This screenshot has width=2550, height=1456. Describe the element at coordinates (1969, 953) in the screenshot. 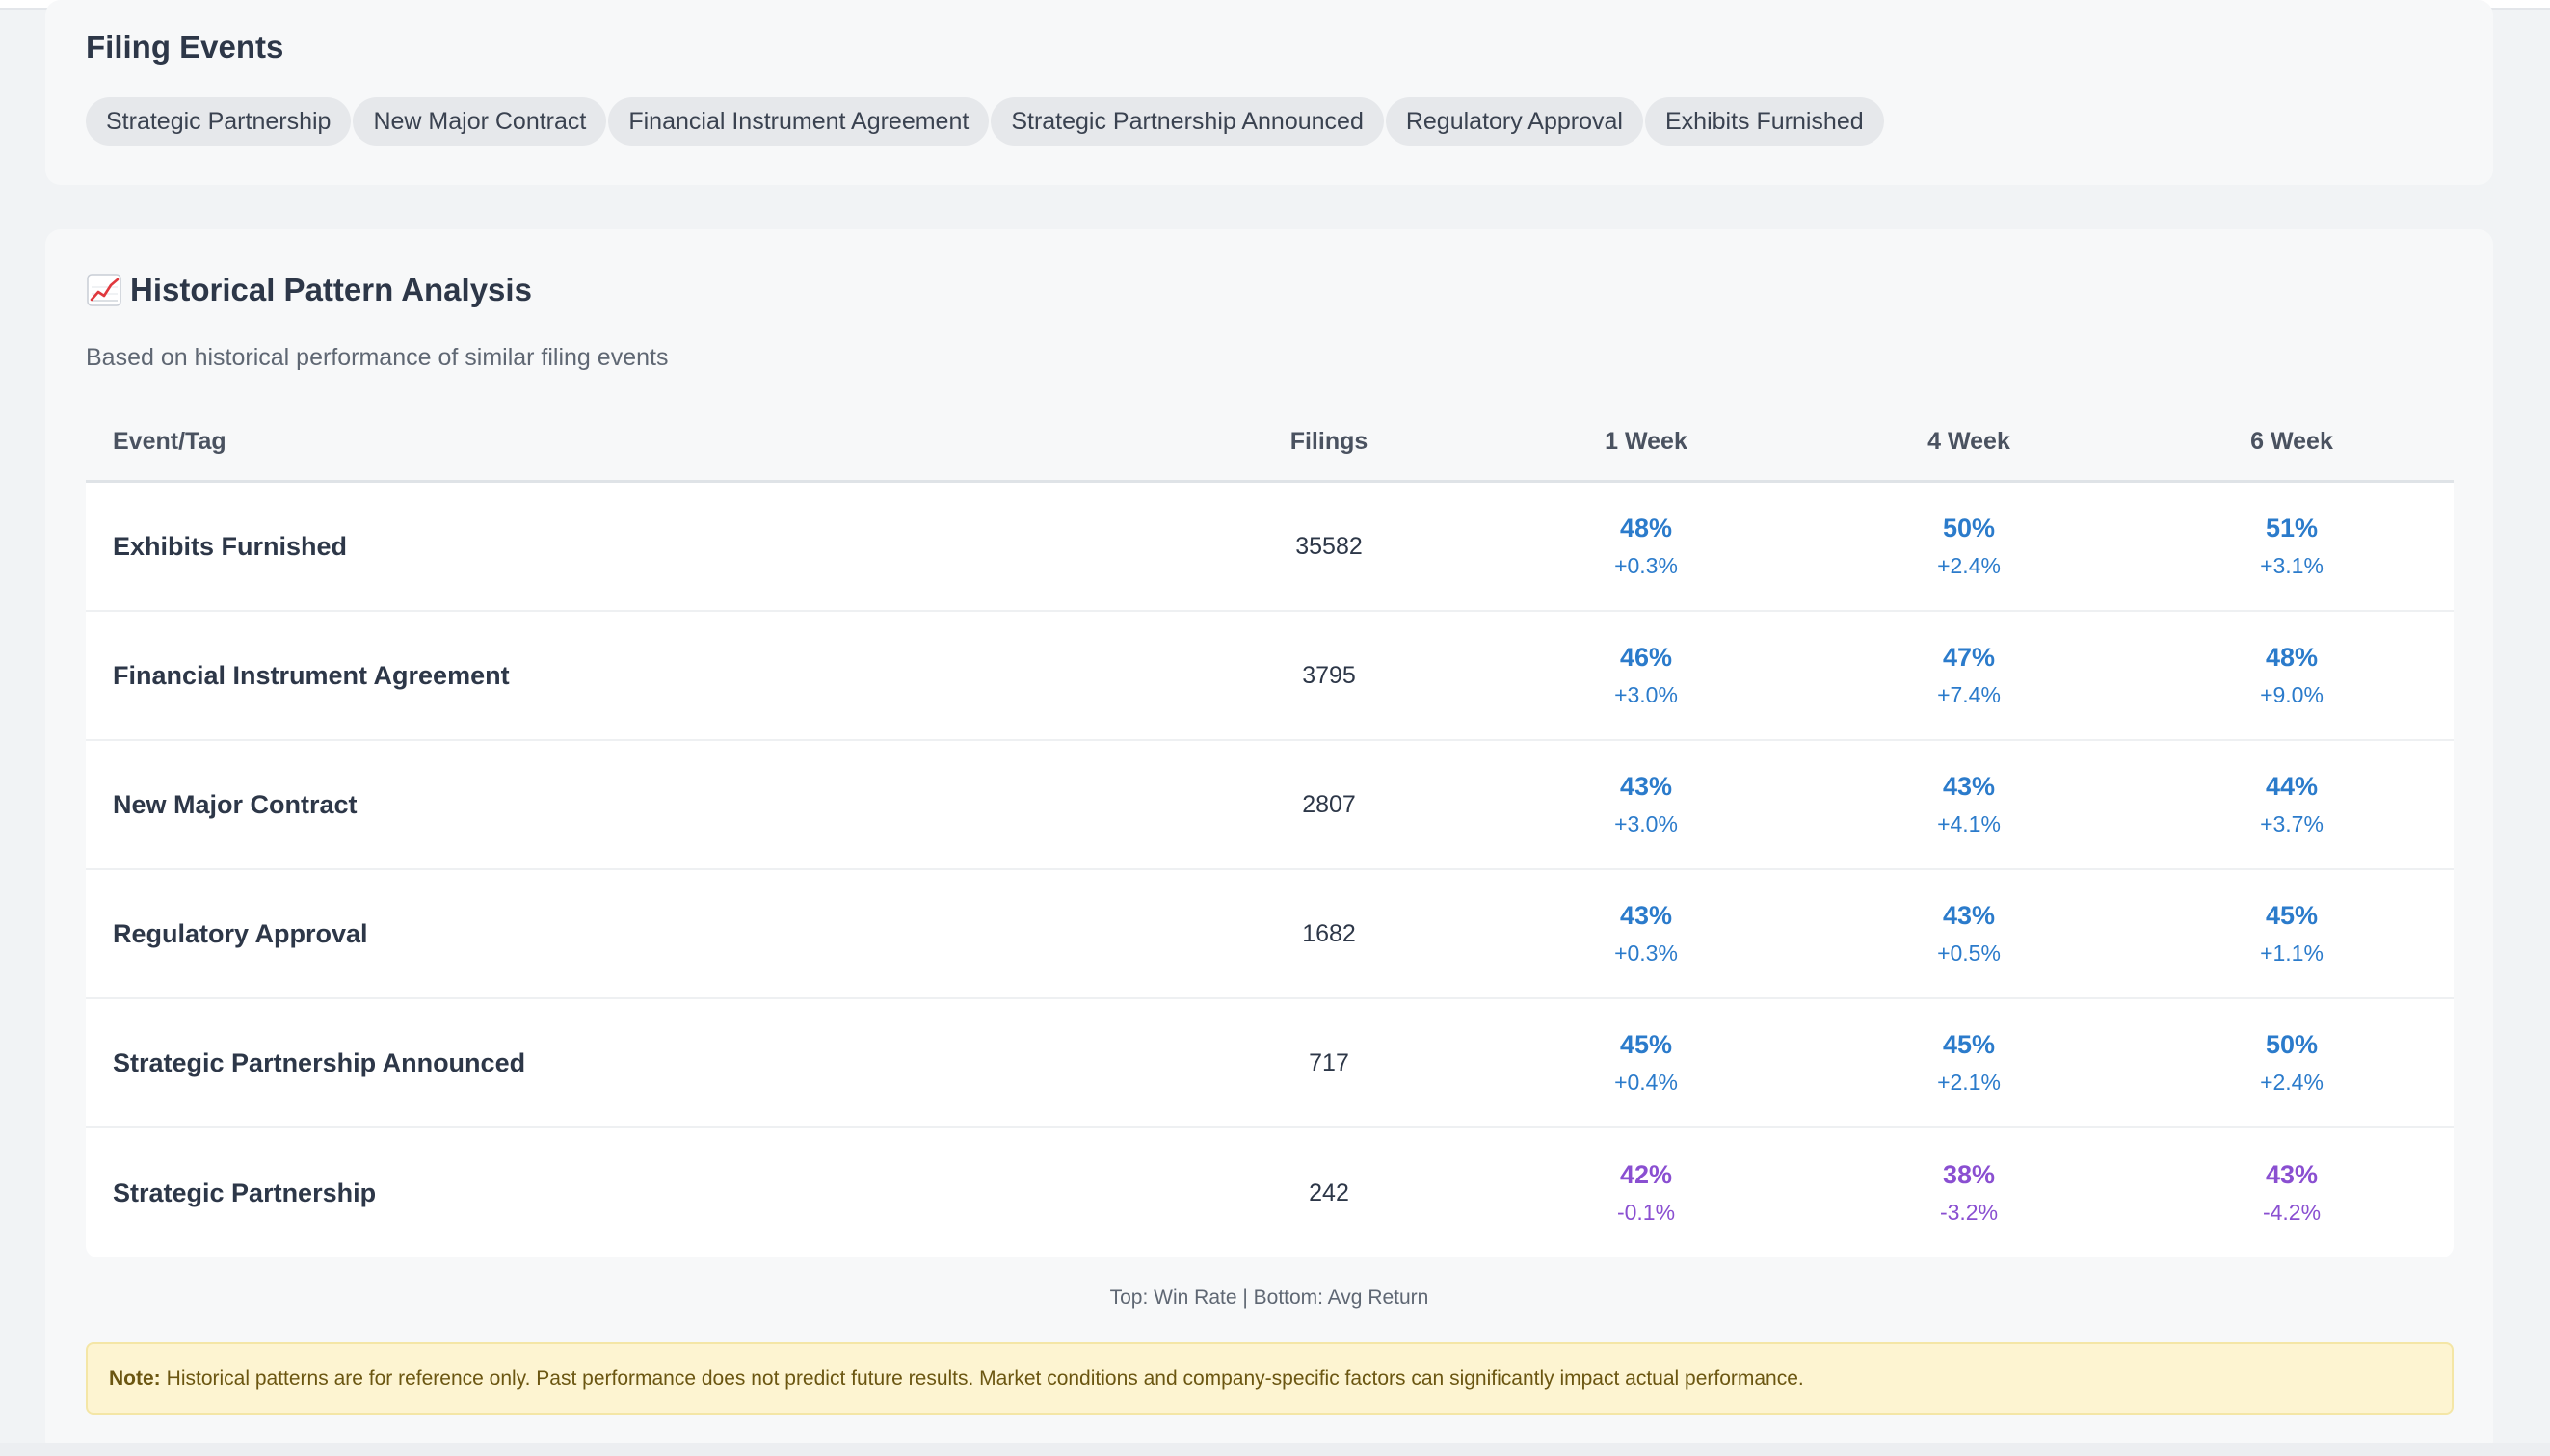

I see `avg-return: +0.5%` at that location.